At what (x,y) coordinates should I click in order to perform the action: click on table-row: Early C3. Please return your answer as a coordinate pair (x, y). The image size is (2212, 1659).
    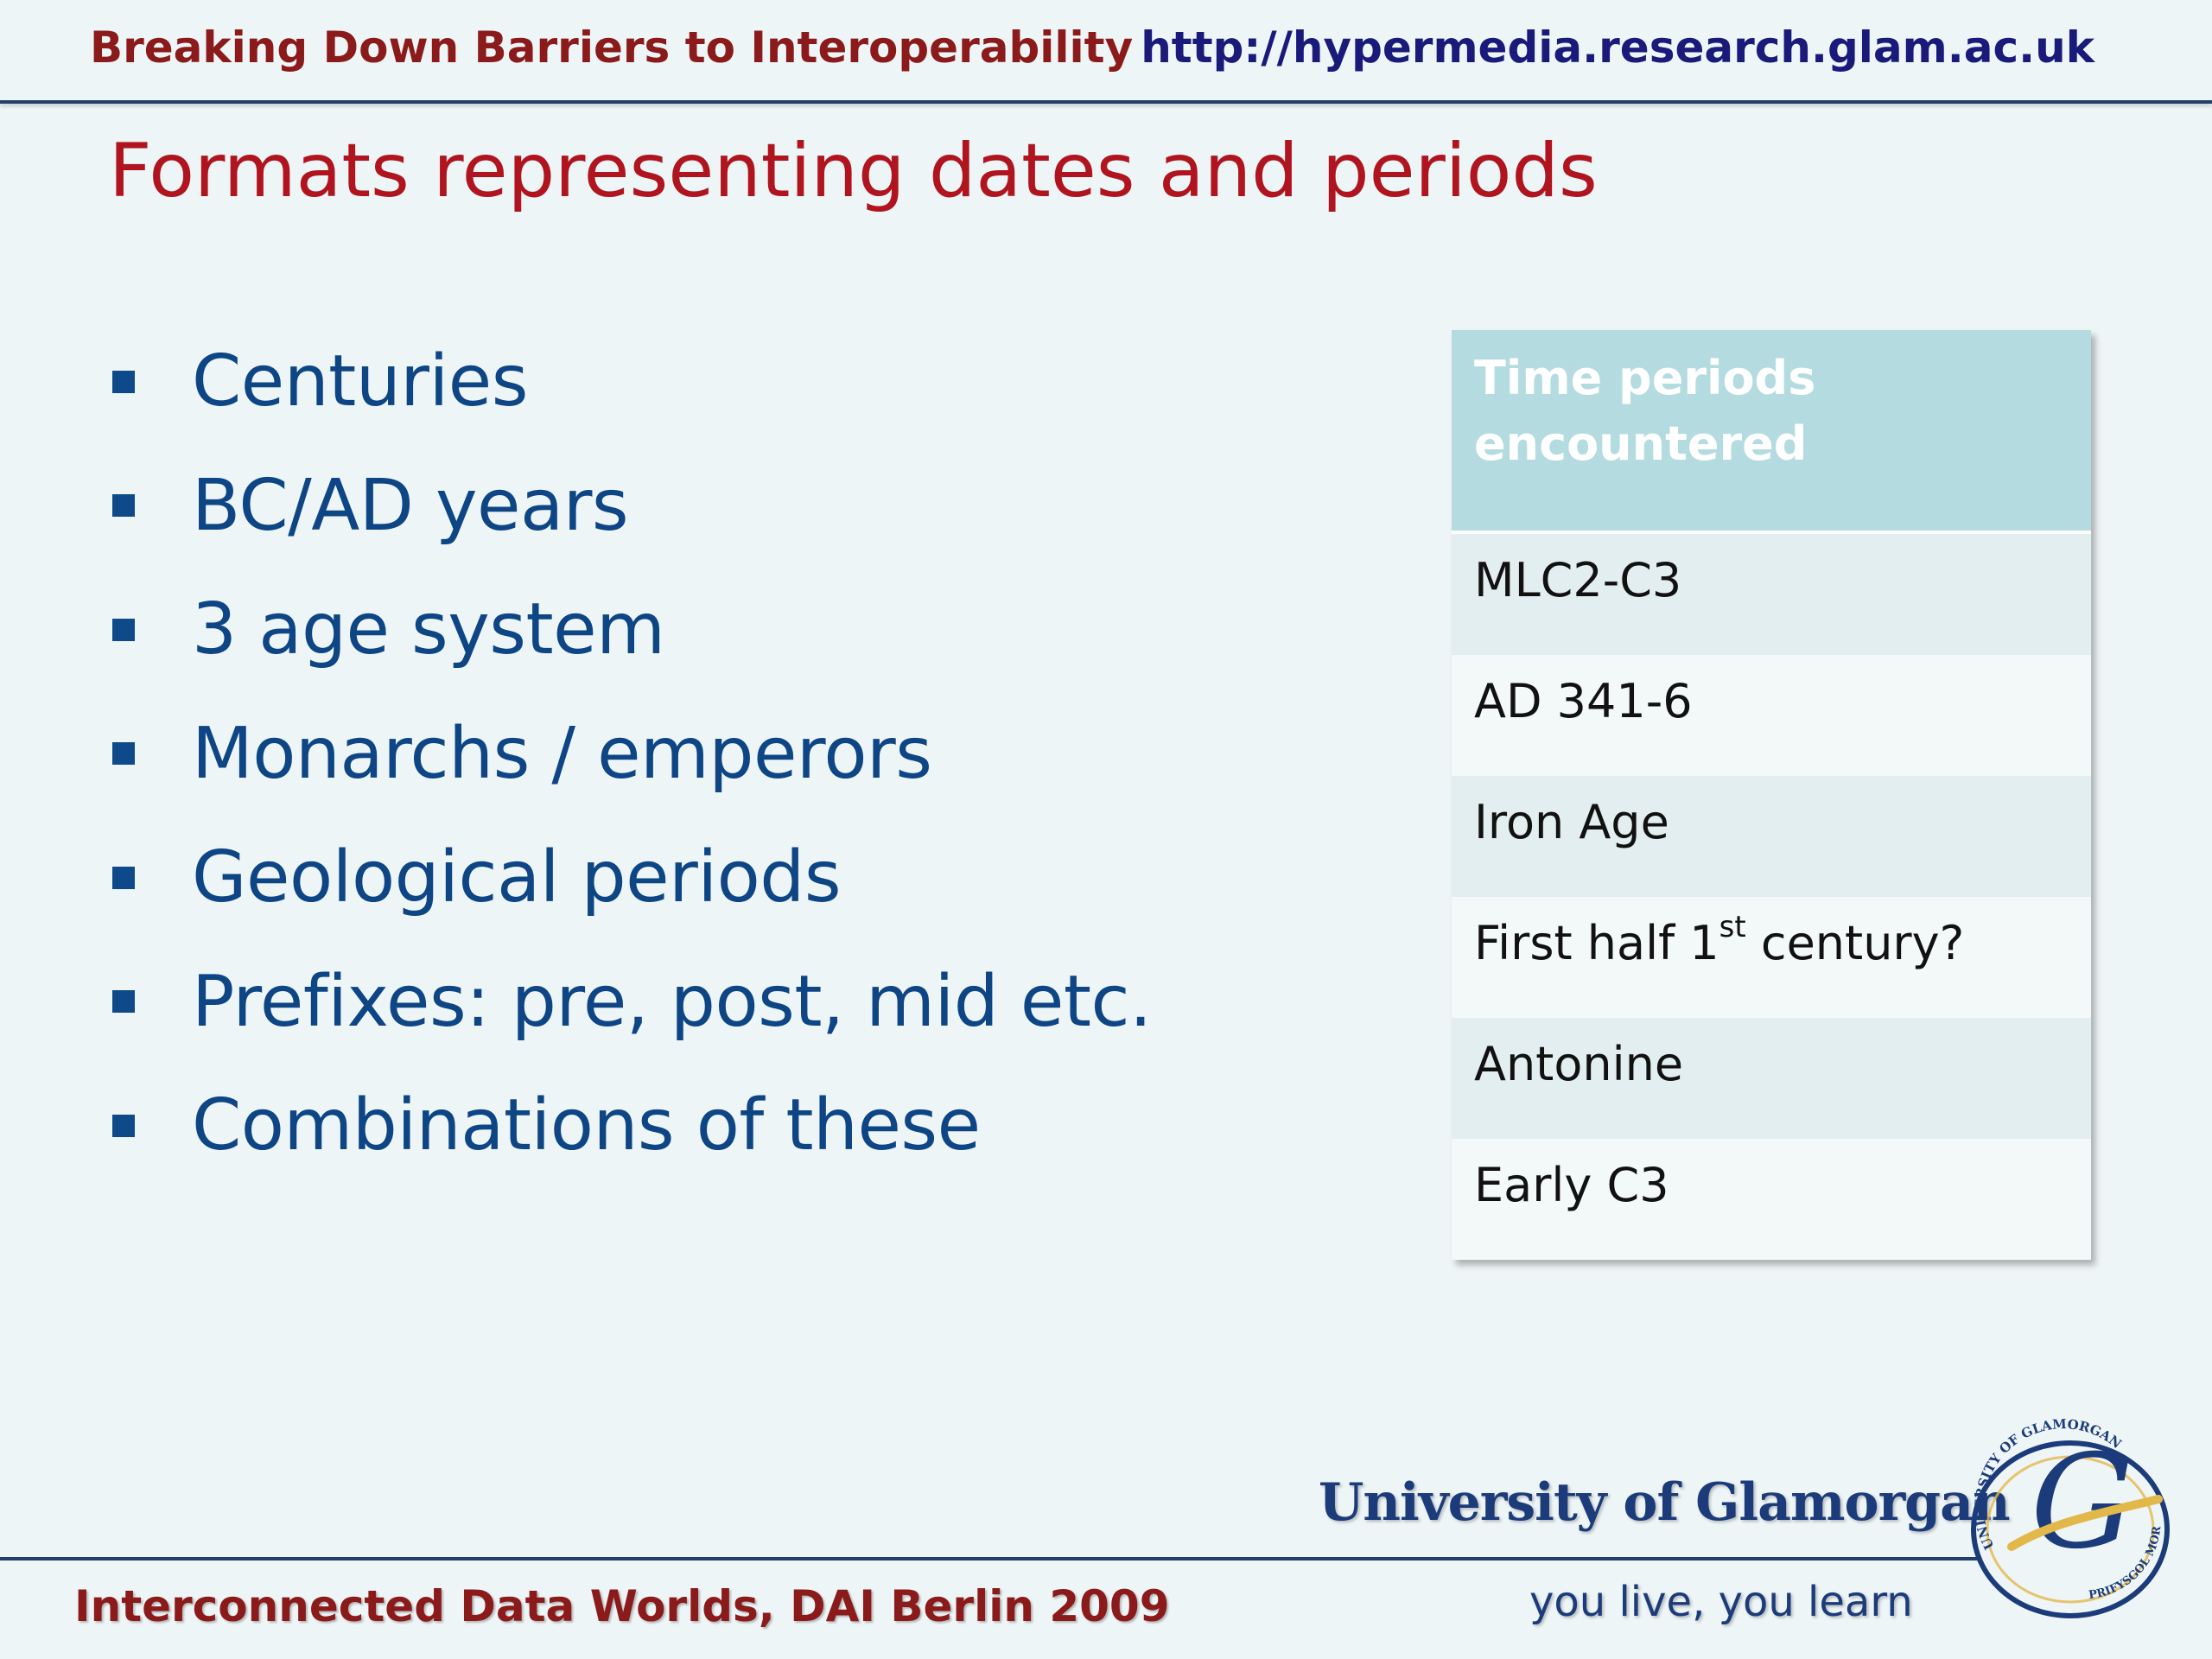
    Looking at the image, I should click on (1771, 1199).